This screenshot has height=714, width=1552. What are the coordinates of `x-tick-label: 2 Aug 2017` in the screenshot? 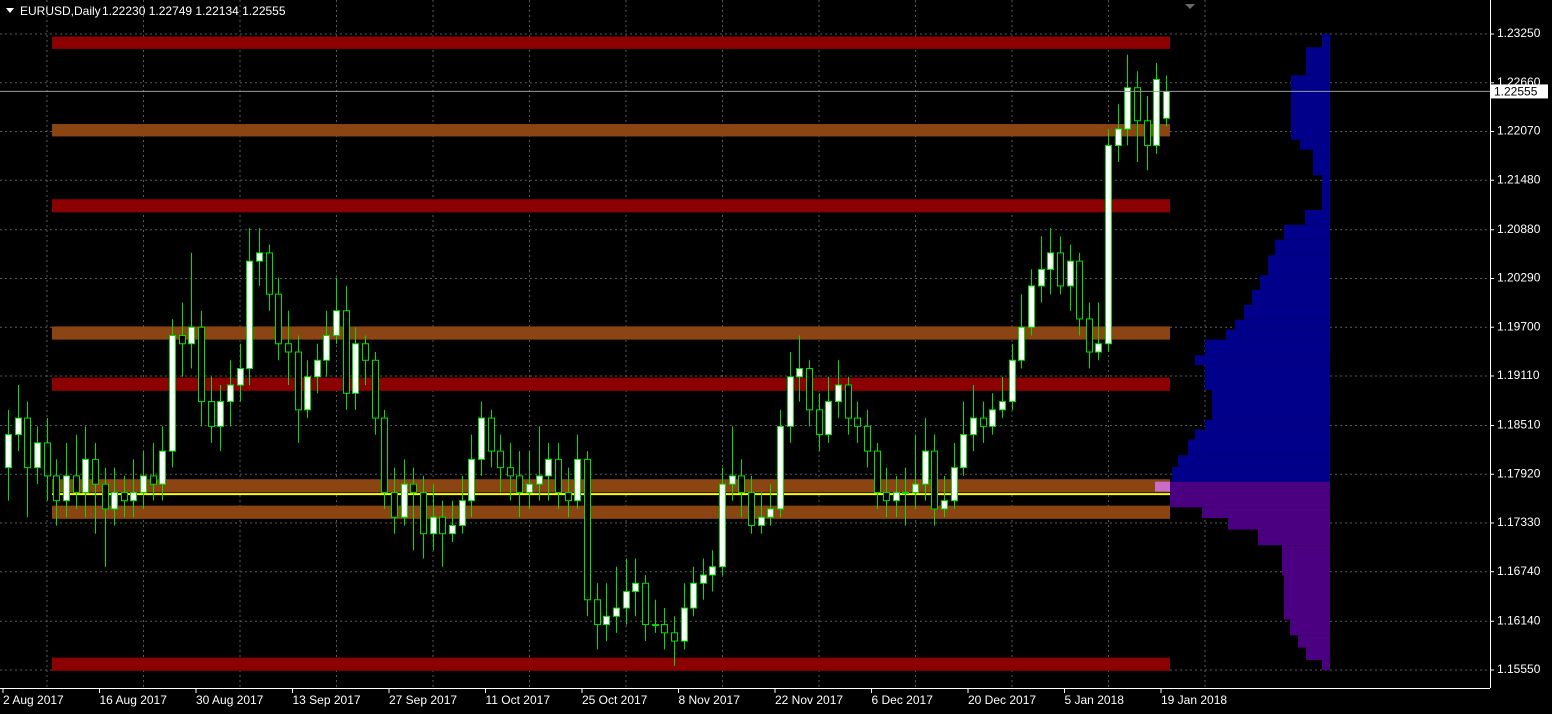 It's located at (33, 700).